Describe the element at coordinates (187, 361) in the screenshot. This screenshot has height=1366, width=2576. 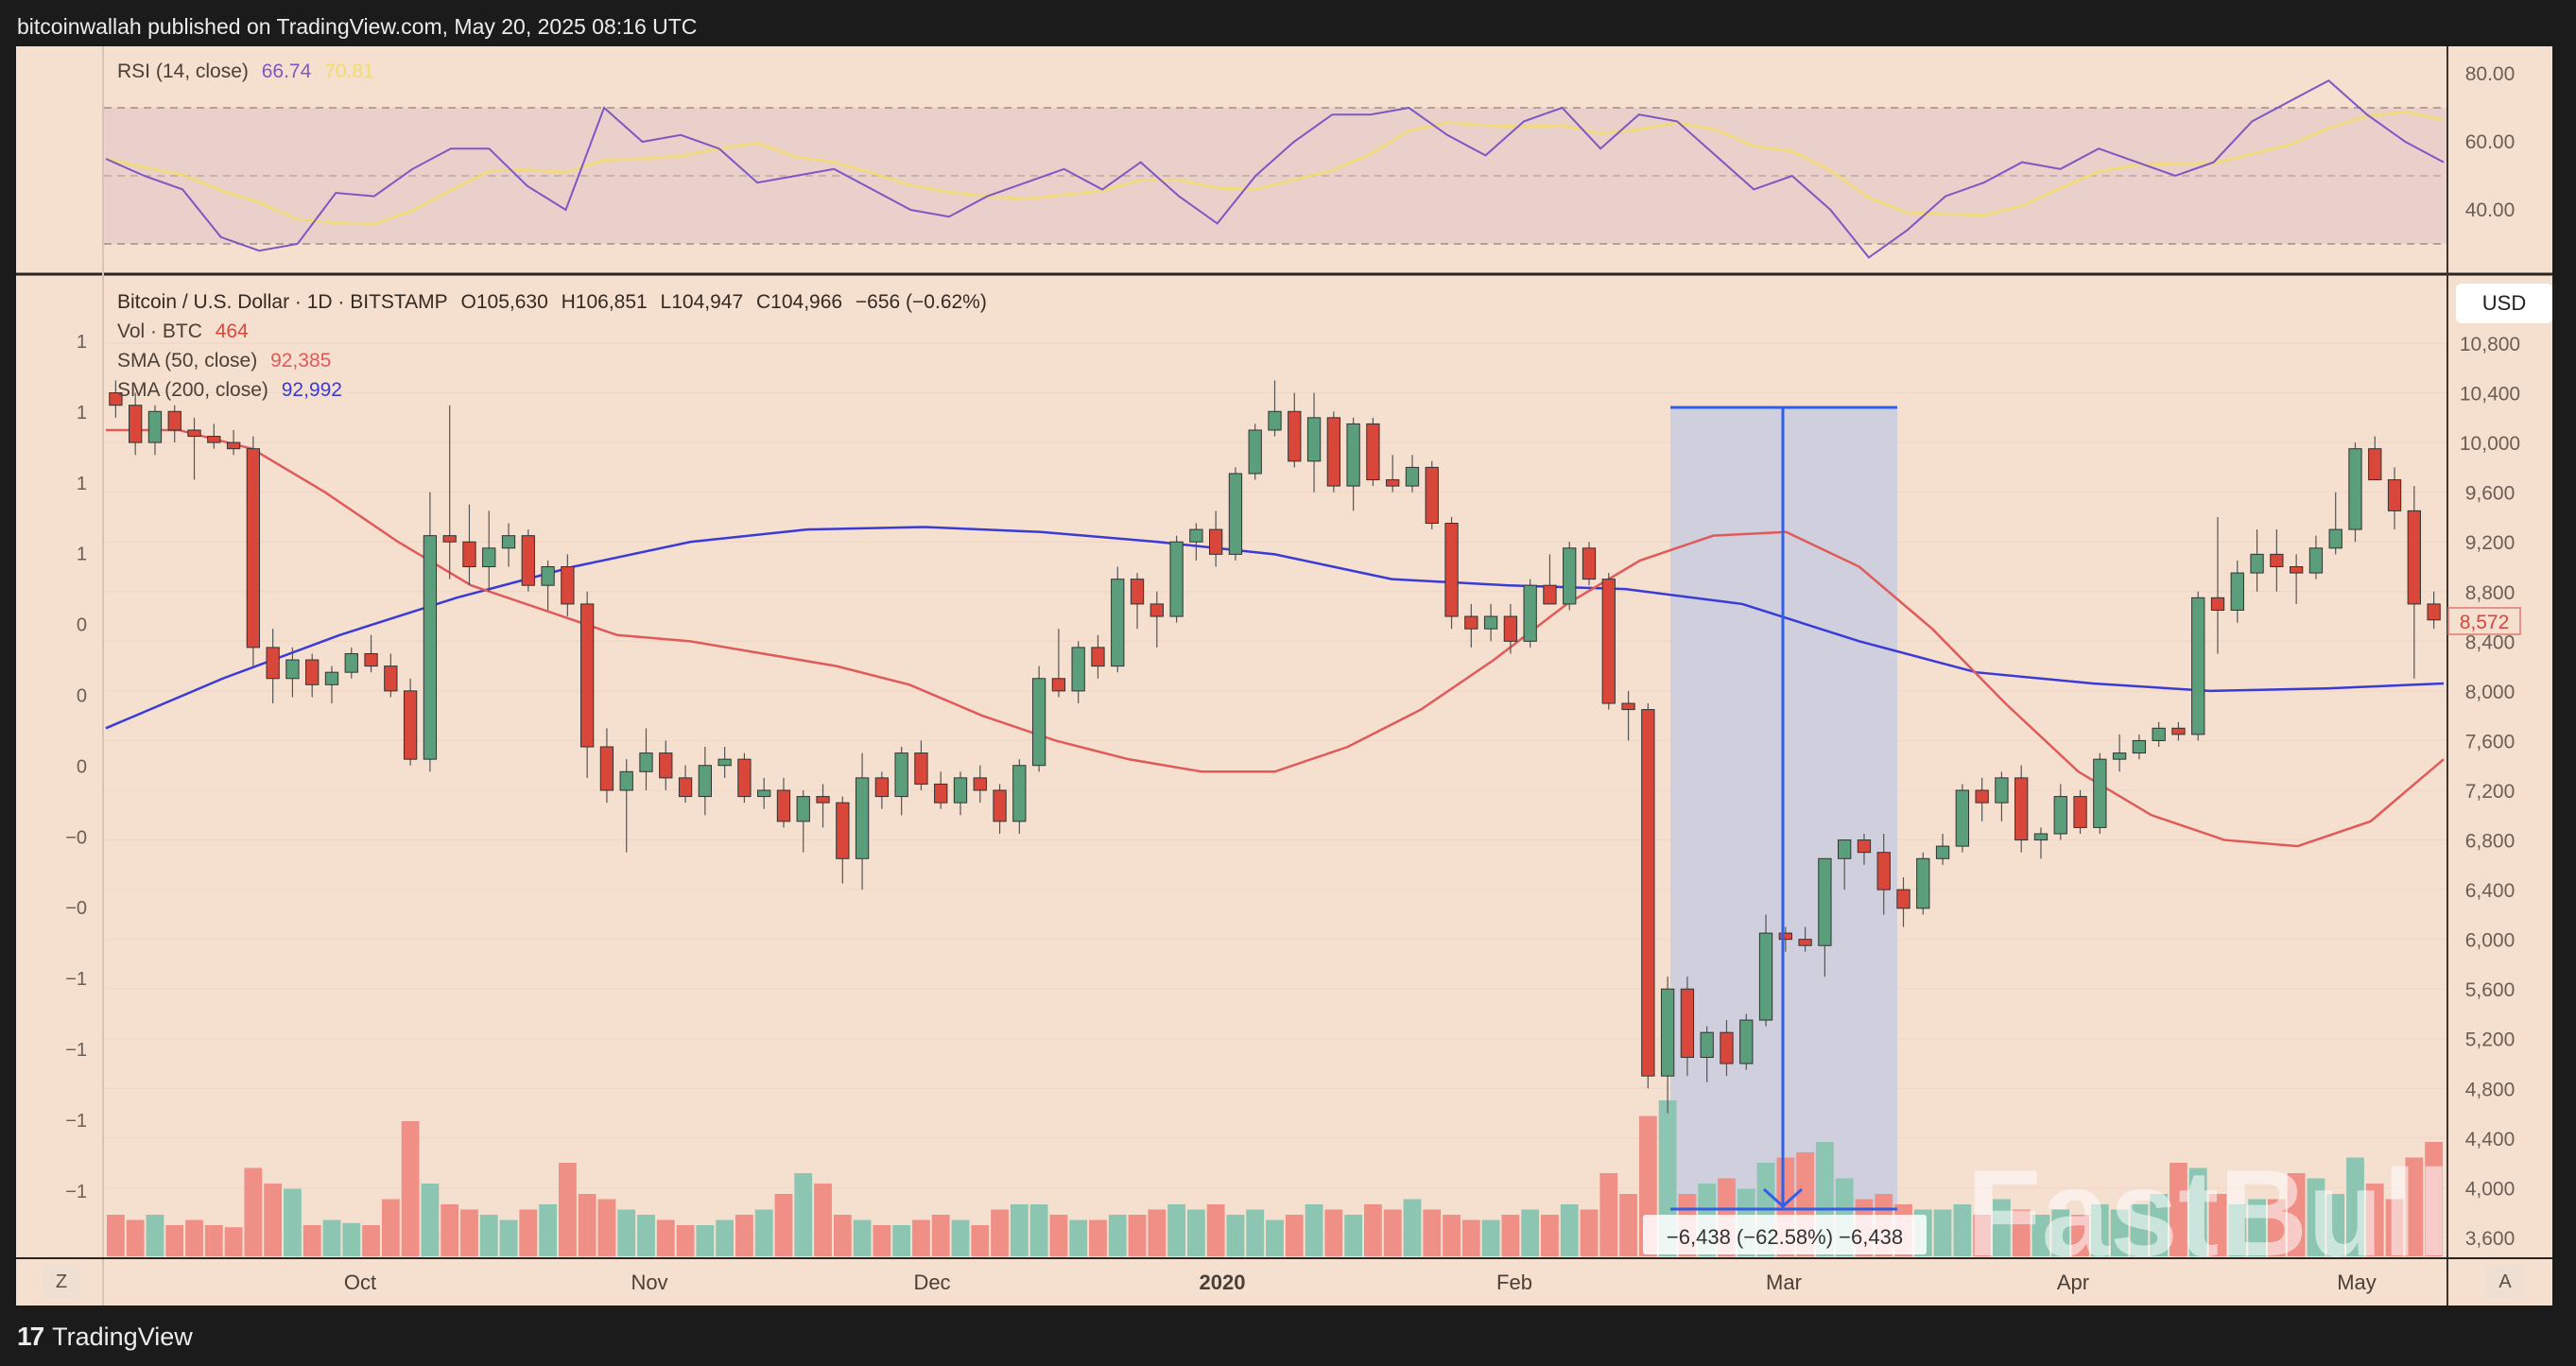
I see `sma50-label: SMA (50, close)` at that location.